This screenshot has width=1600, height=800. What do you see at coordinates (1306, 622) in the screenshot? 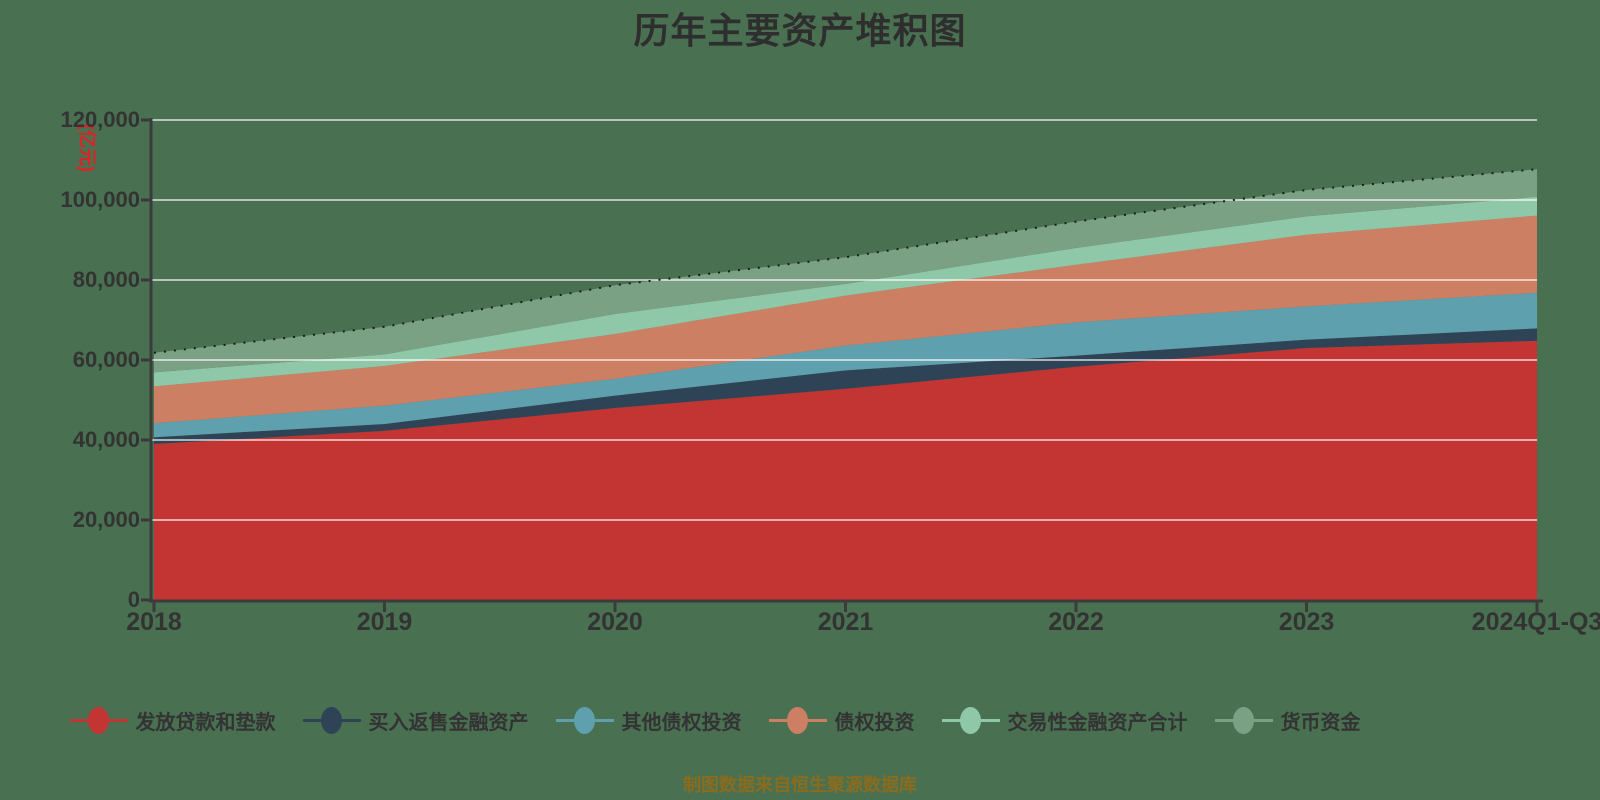
I see `x-axis-label-2023: 2023` at bounding box center [1306, 622].